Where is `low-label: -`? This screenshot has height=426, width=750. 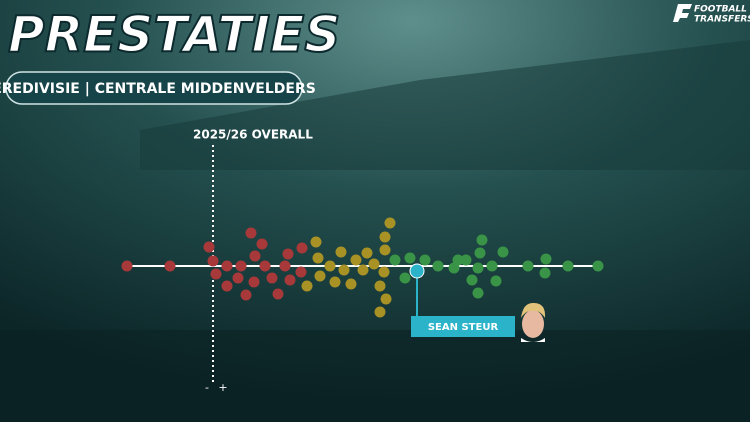
low-label: - is located at coordinates (207, 387).